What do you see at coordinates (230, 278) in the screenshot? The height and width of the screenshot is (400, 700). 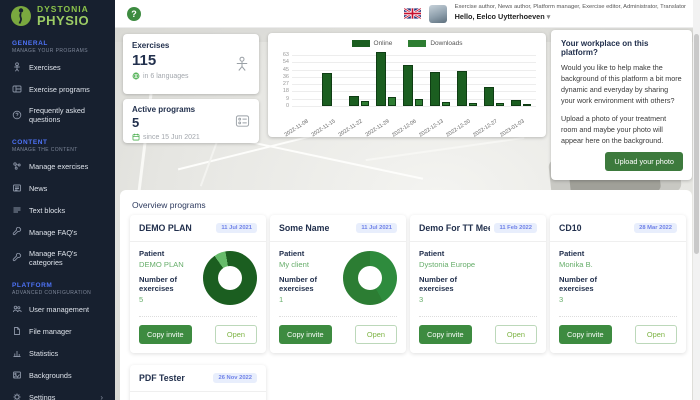 I see `program-donut-chart` at bounding box center [230, 278].